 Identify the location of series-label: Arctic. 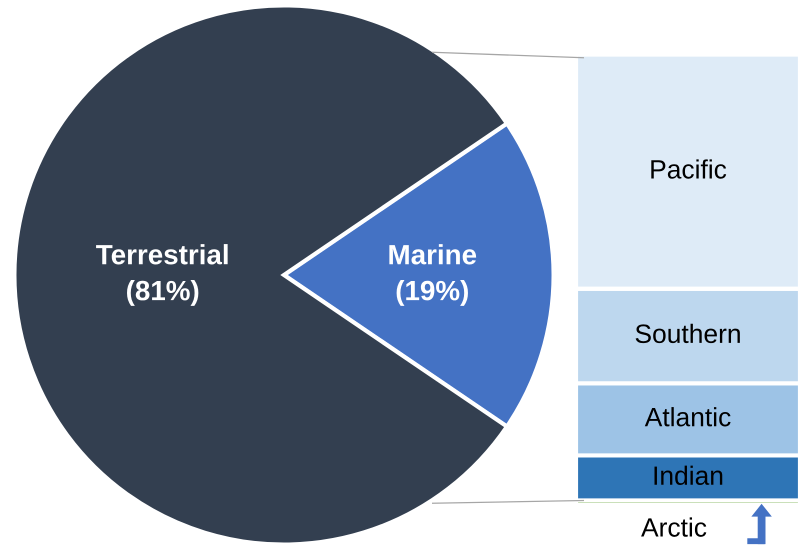
(673, 527).